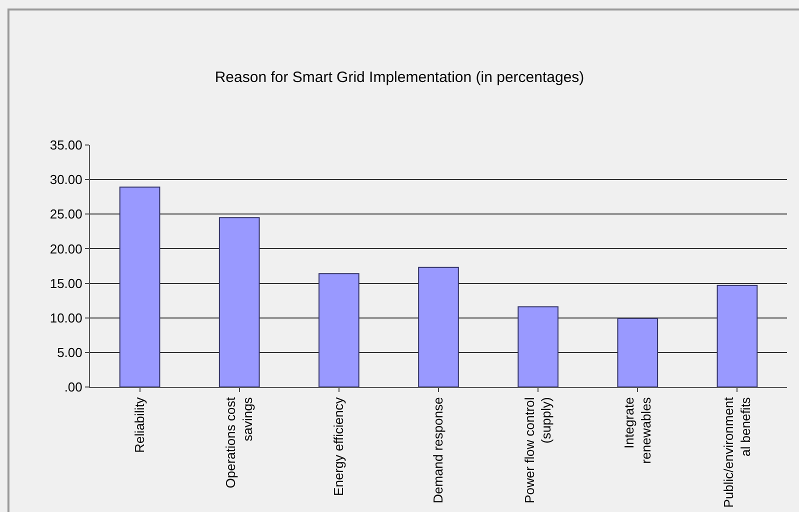 The height and width of the screenshot is (512, 799). Describe the element at coordinates (69, 352) in the screenshot. I see `y-tick-label: 5.00` at that location.